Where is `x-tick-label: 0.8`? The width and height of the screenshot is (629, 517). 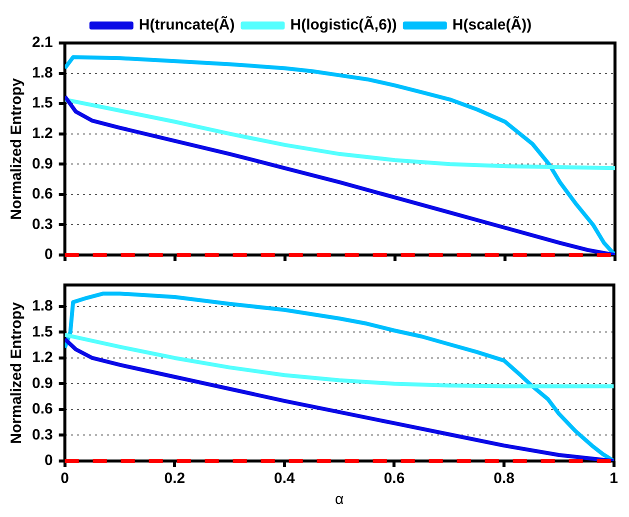
x-tick-label: 0.8 is located at coordinates (504, 479).